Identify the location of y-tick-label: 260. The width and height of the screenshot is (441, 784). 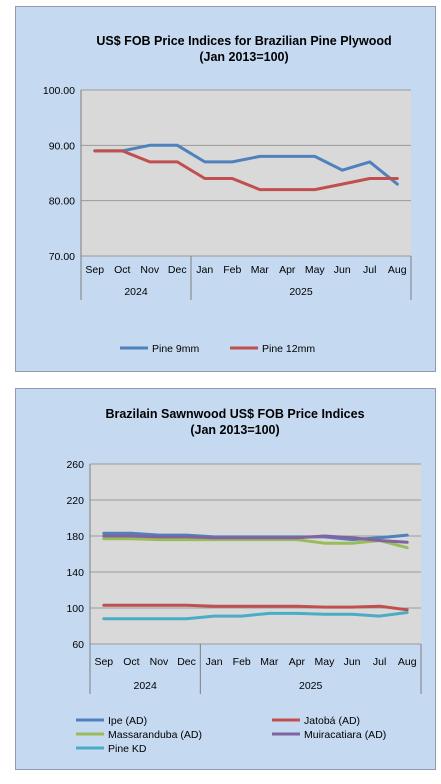
(75, 465).